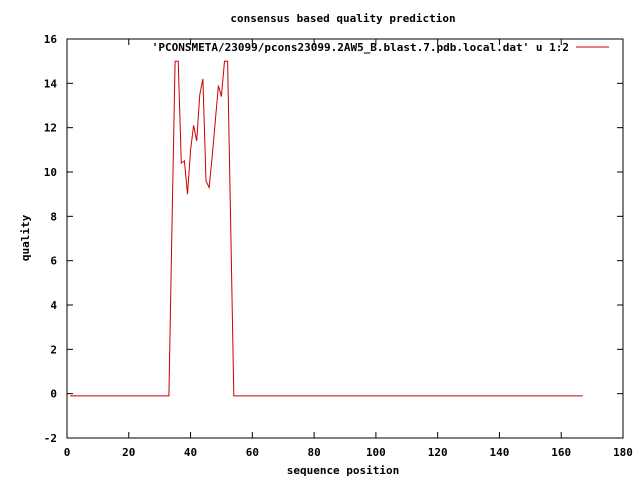 The width and height of the screenshot is (640, 480). I want to click on y-axis-label: quality, so click(25, 237).